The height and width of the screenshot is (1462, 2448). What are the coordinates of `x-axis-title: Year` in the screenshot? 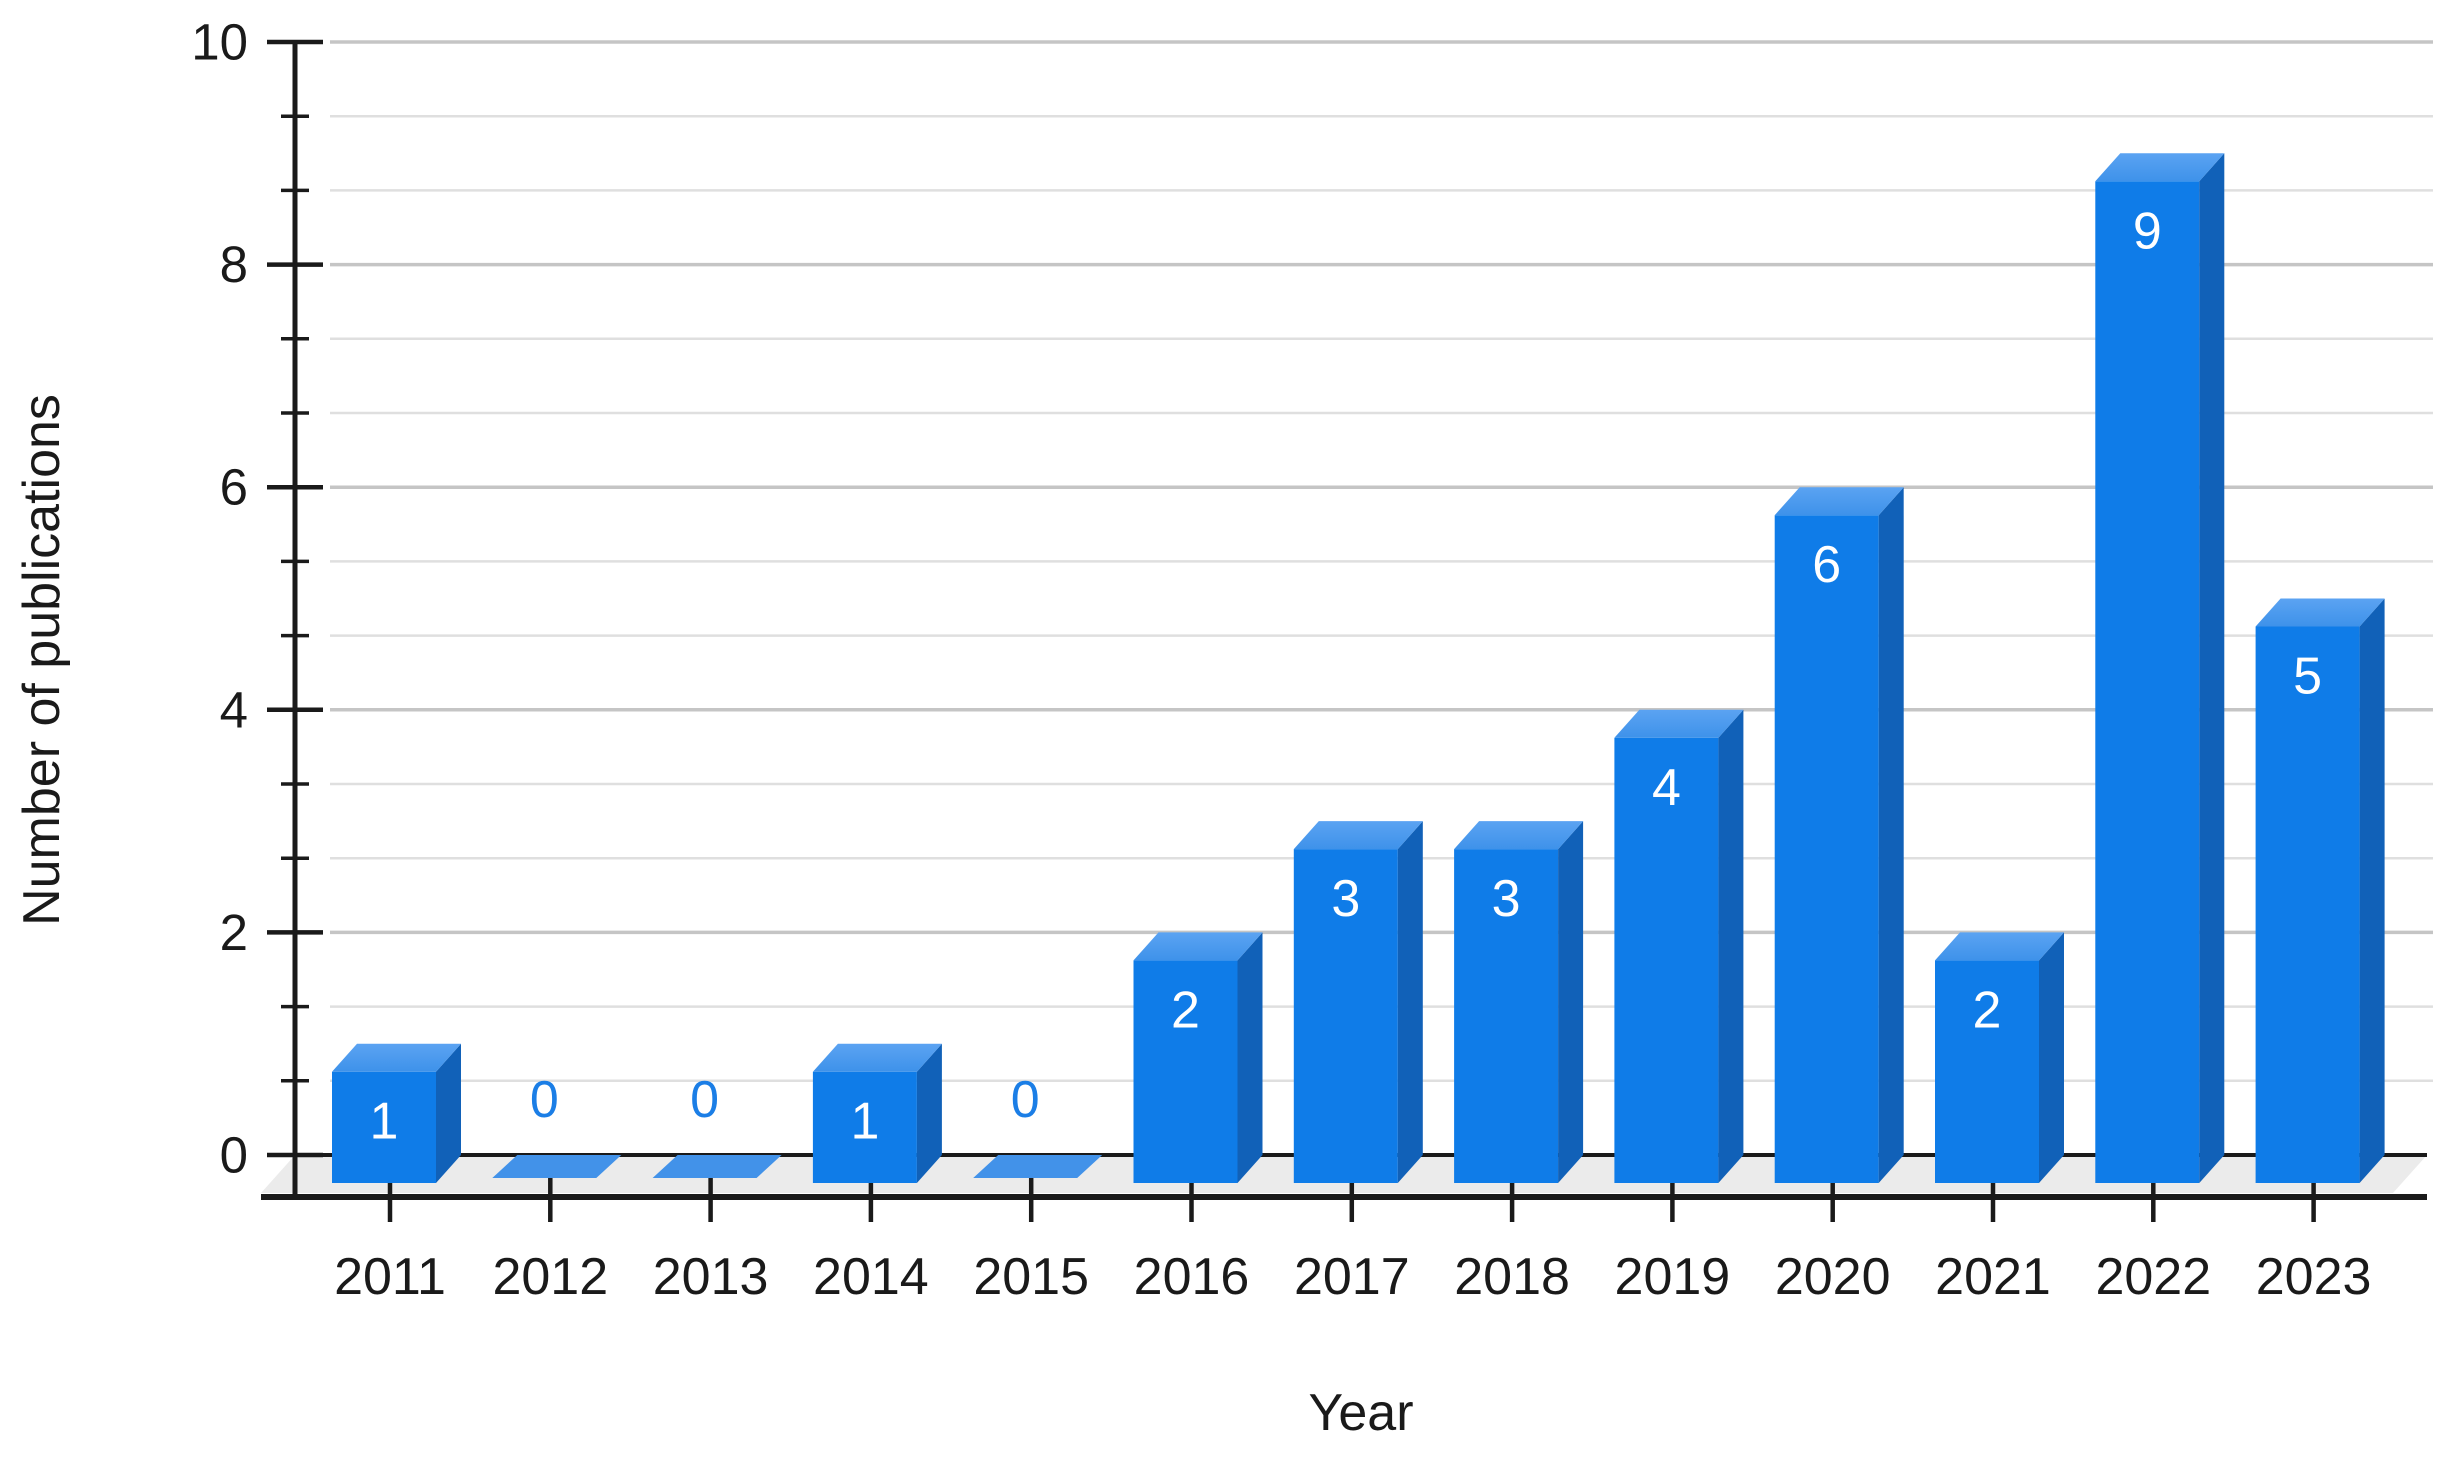 It's located at (1360, 1413).